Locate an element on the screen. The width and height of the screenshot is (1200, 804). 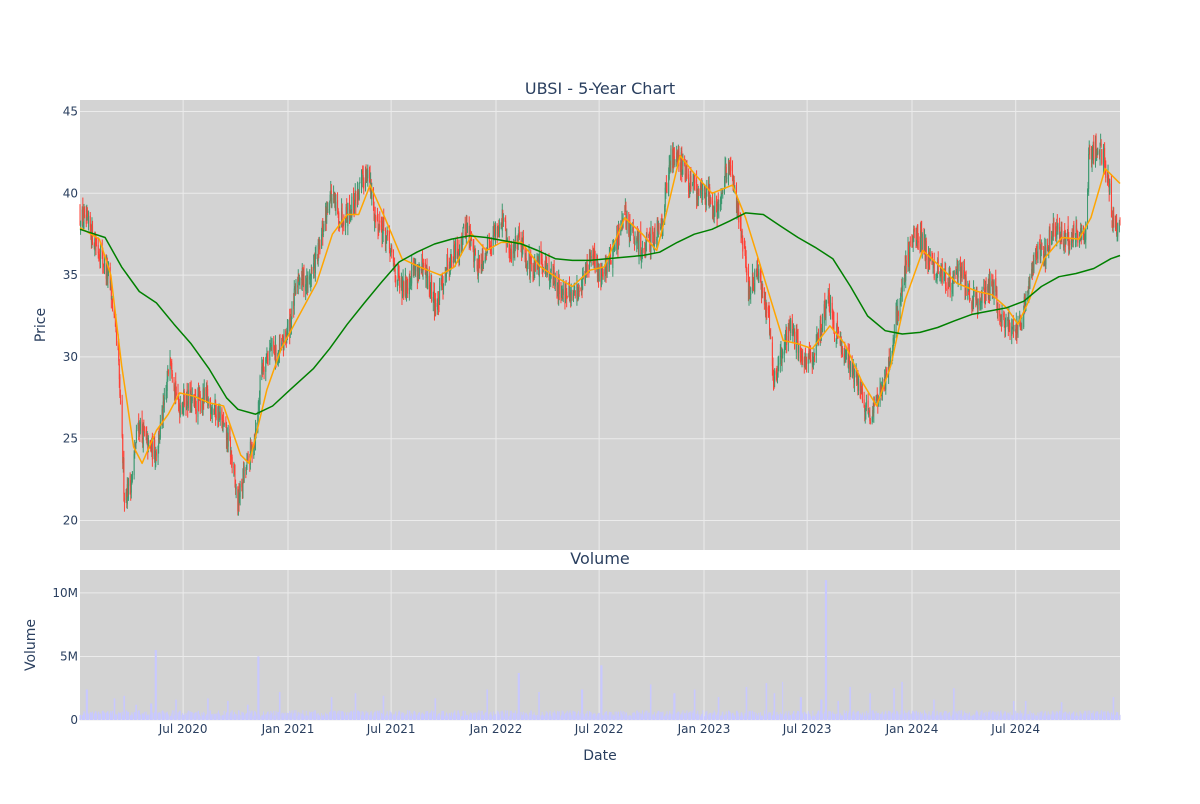
x-tick-label: Jan 2023 is located at coordinates (704, 729).